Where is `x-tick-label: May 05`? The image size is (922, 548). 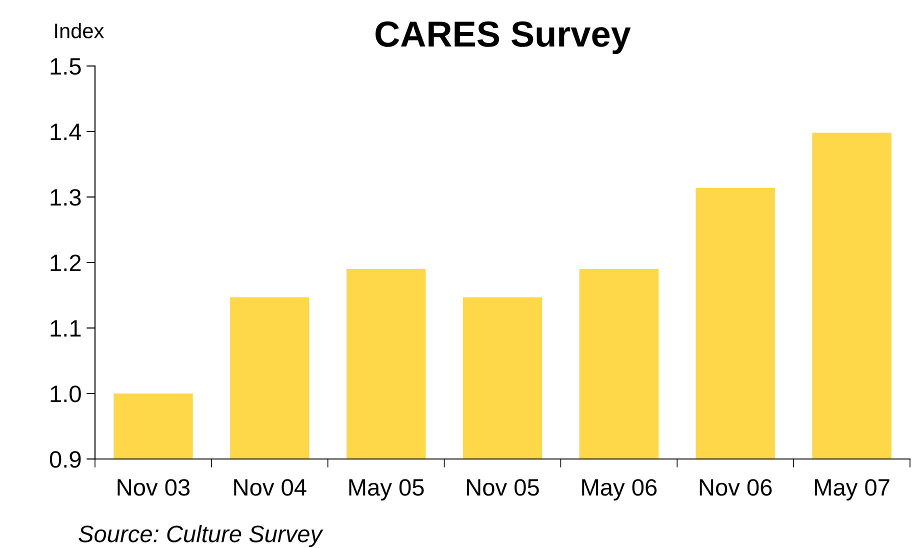
x-tick-label: May 05 is located at coordinates (386, 489).